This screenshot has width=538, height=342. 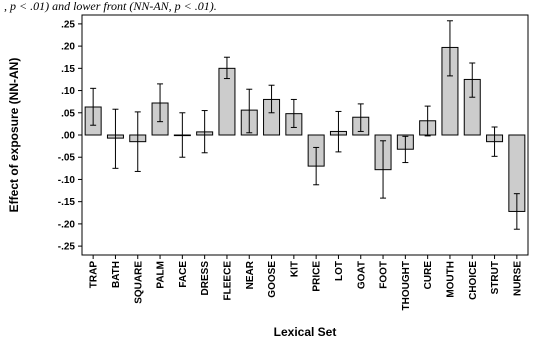 What do you see at coordinates (160, 103) in the screenshot?
I see `error-bar-palm` at bounding box center [160, 103].